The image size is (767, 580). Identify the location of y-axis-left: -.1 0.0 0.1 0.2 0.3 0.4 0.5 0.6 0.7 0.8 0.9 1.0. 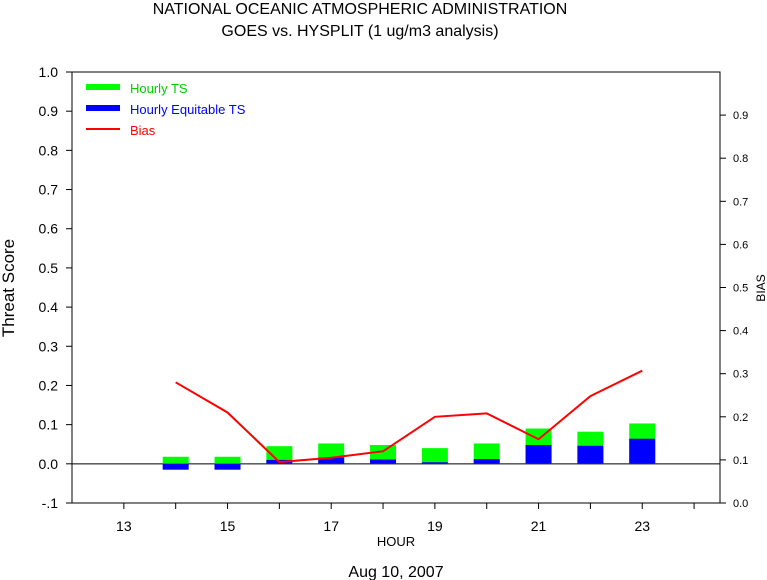
(55, 287).